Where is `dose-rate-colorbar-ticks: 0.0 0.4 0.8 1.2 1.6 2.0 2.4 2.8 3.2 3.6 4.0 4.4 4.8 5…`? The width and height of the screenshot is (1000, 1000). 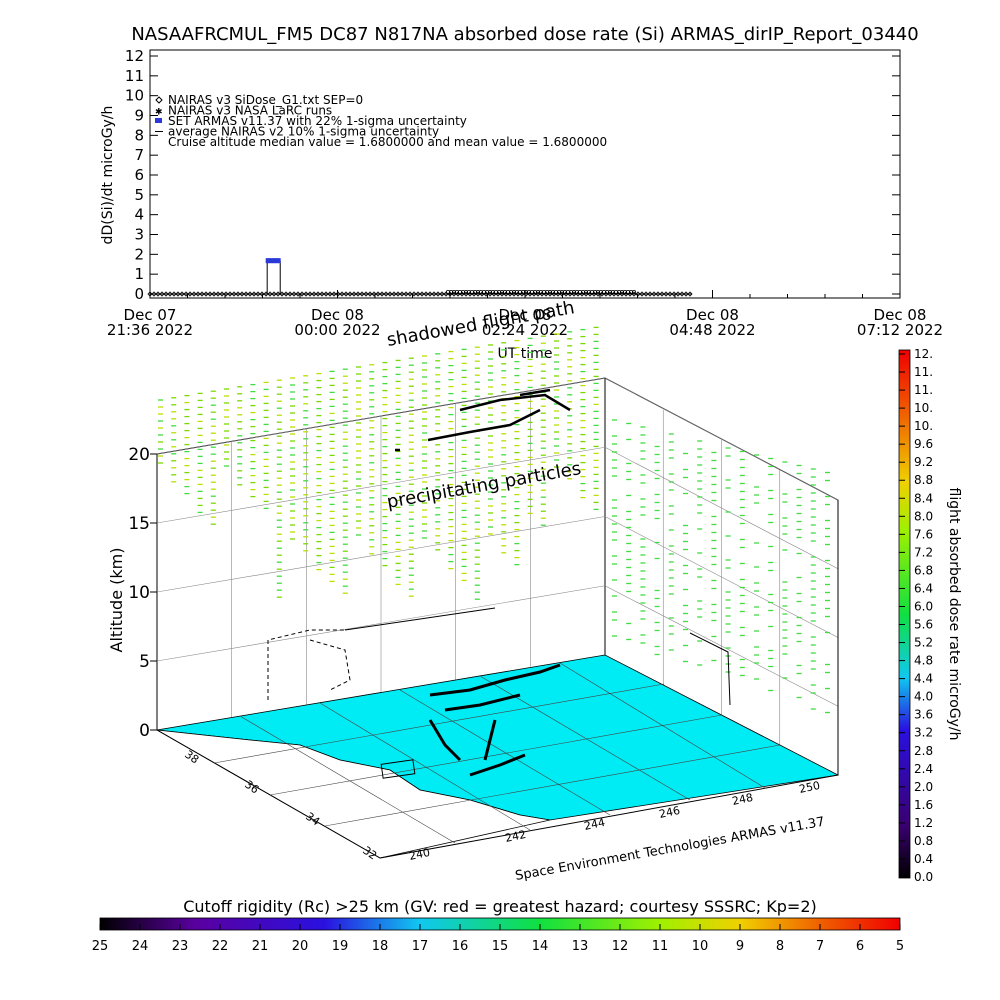 dose-rate-colorbar-ticks: 0.0 0.4 0.8 1.2 1.6 2.0 2.4 2.8 3.2 3.6 4.0 4.4 4.8 5… is located at coordinates (916, 615).